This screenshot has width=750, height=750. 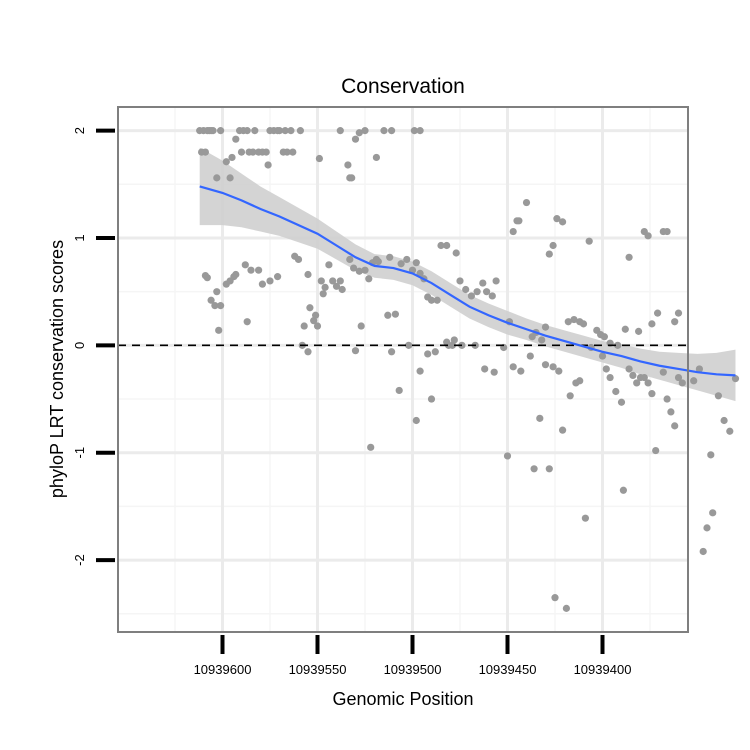 I want to click on chart-title: Conservation, so click(x=403, y=86).